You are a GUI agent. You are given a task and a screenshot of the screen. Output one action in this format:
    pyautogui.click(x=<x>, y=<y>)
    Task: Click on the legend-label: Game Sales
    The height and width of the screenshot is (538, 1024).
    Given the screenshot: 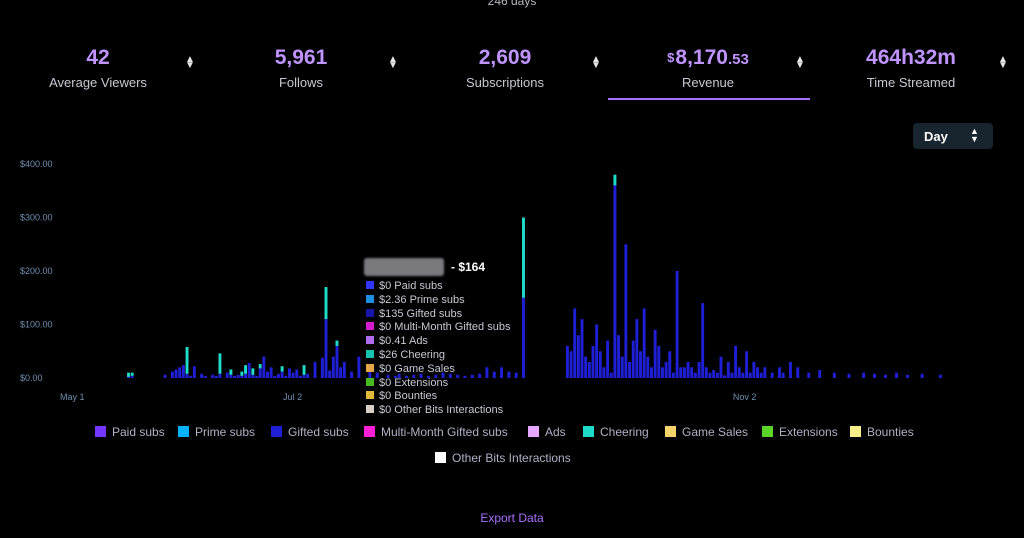 What is the action you would take?
    pyautogui.click(x=715, y=432)
    